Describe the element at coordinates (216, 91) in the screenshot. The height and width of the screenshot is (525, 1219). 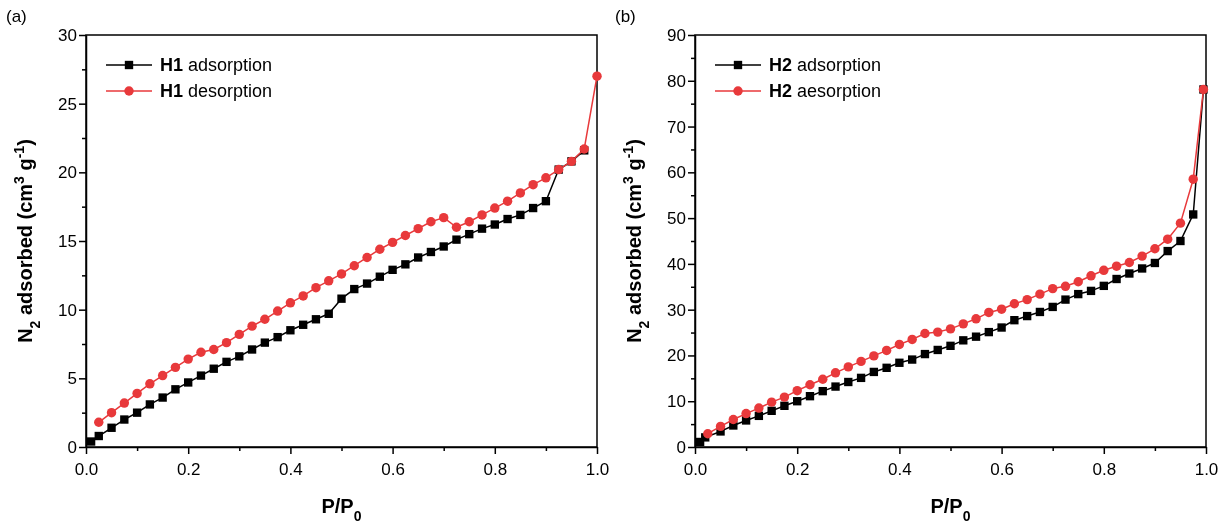
I see `legend-label: H1 desorption` at that location.